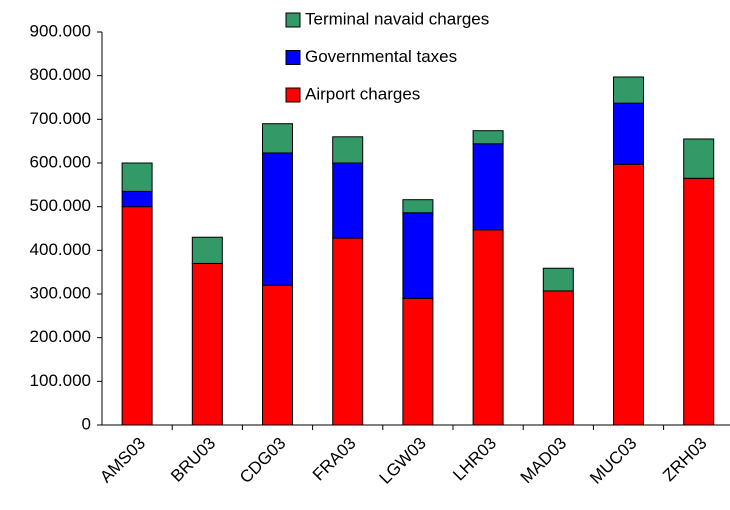  What do you see at coordinates (193, 460) in the screenshot?
I see `x-tick-label: BRU03` at bounding box center [193, 460].